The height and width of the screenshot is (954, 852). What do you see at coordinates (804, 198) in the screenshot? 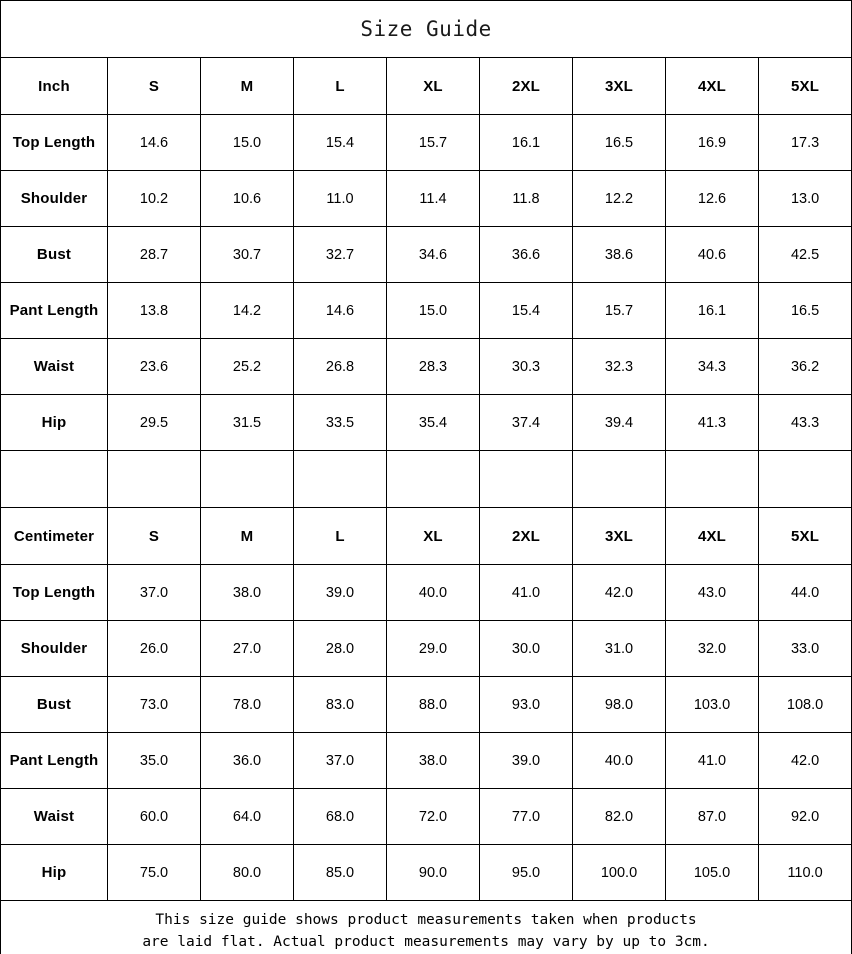
I see `measurement-value: 13.0` at bounding box center [804, 198].